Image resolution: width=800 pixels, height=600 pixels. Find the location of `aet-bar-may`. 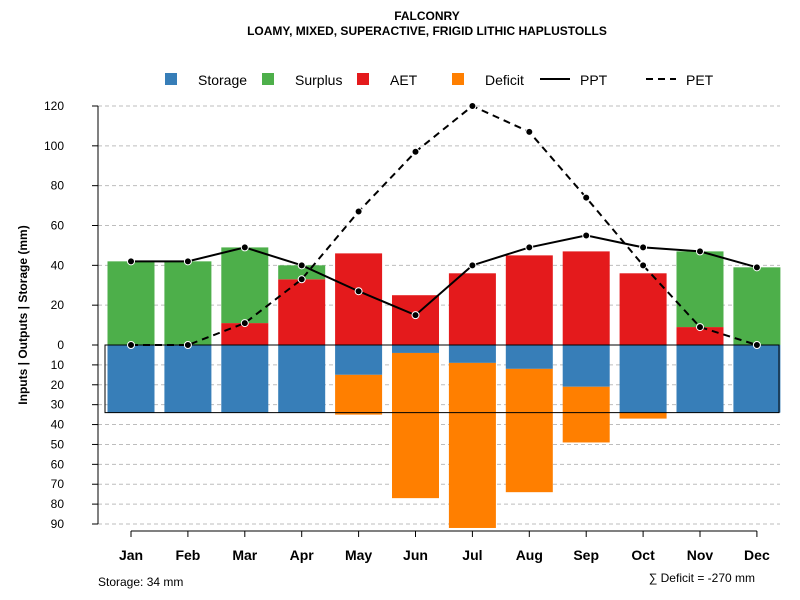

aet-bar-may is located at coordinates (359, 299).